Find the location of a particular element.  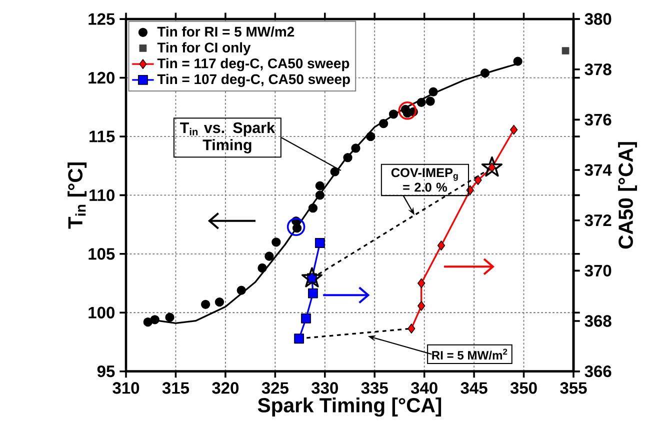

x-tick-label: 310 is located at coordinates (126, 388).